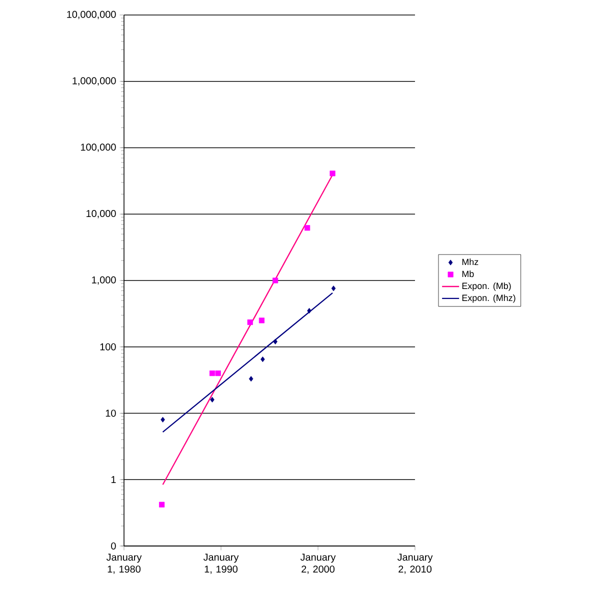 This screenshot has height=596, width=604. Describe the element at coordinates (113, 480) in the screenshot. I see `y-tick-label: 1` at that location.